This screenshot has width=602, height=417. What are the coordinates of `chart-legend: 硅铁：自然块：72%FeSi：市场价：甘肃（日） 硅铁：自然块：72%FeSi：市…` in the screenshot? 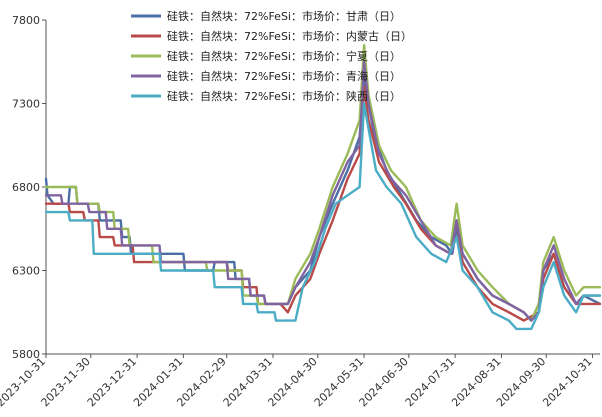 It's located at (271, 56).